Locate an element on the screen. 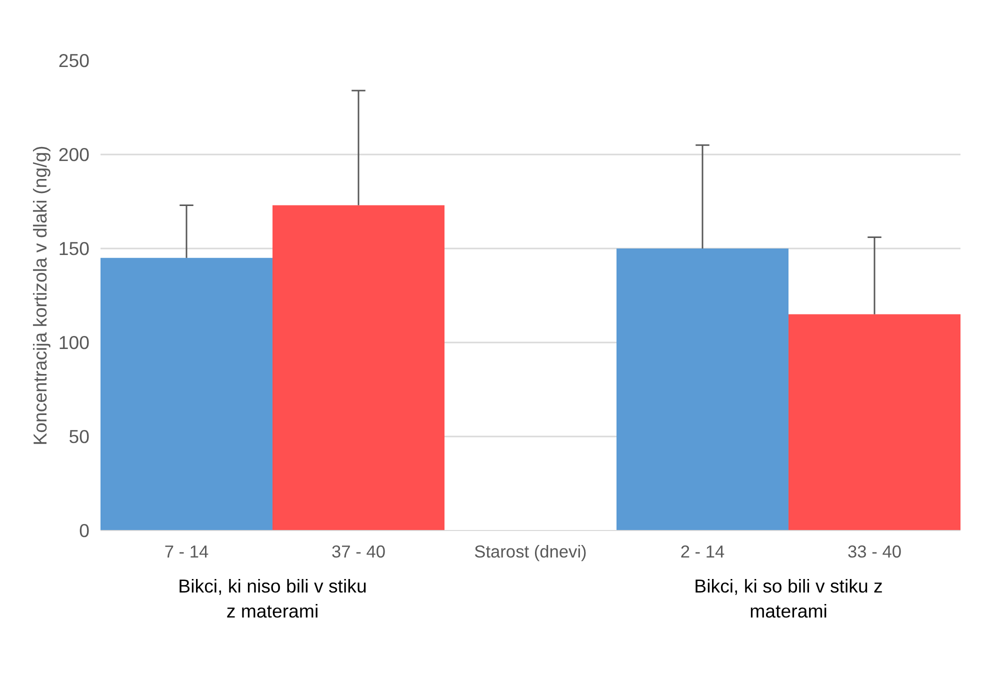 This screenshot has height=684, width=989. text: Bikci, ki so bili v stiku z materami is located at coordinates (788, 599).